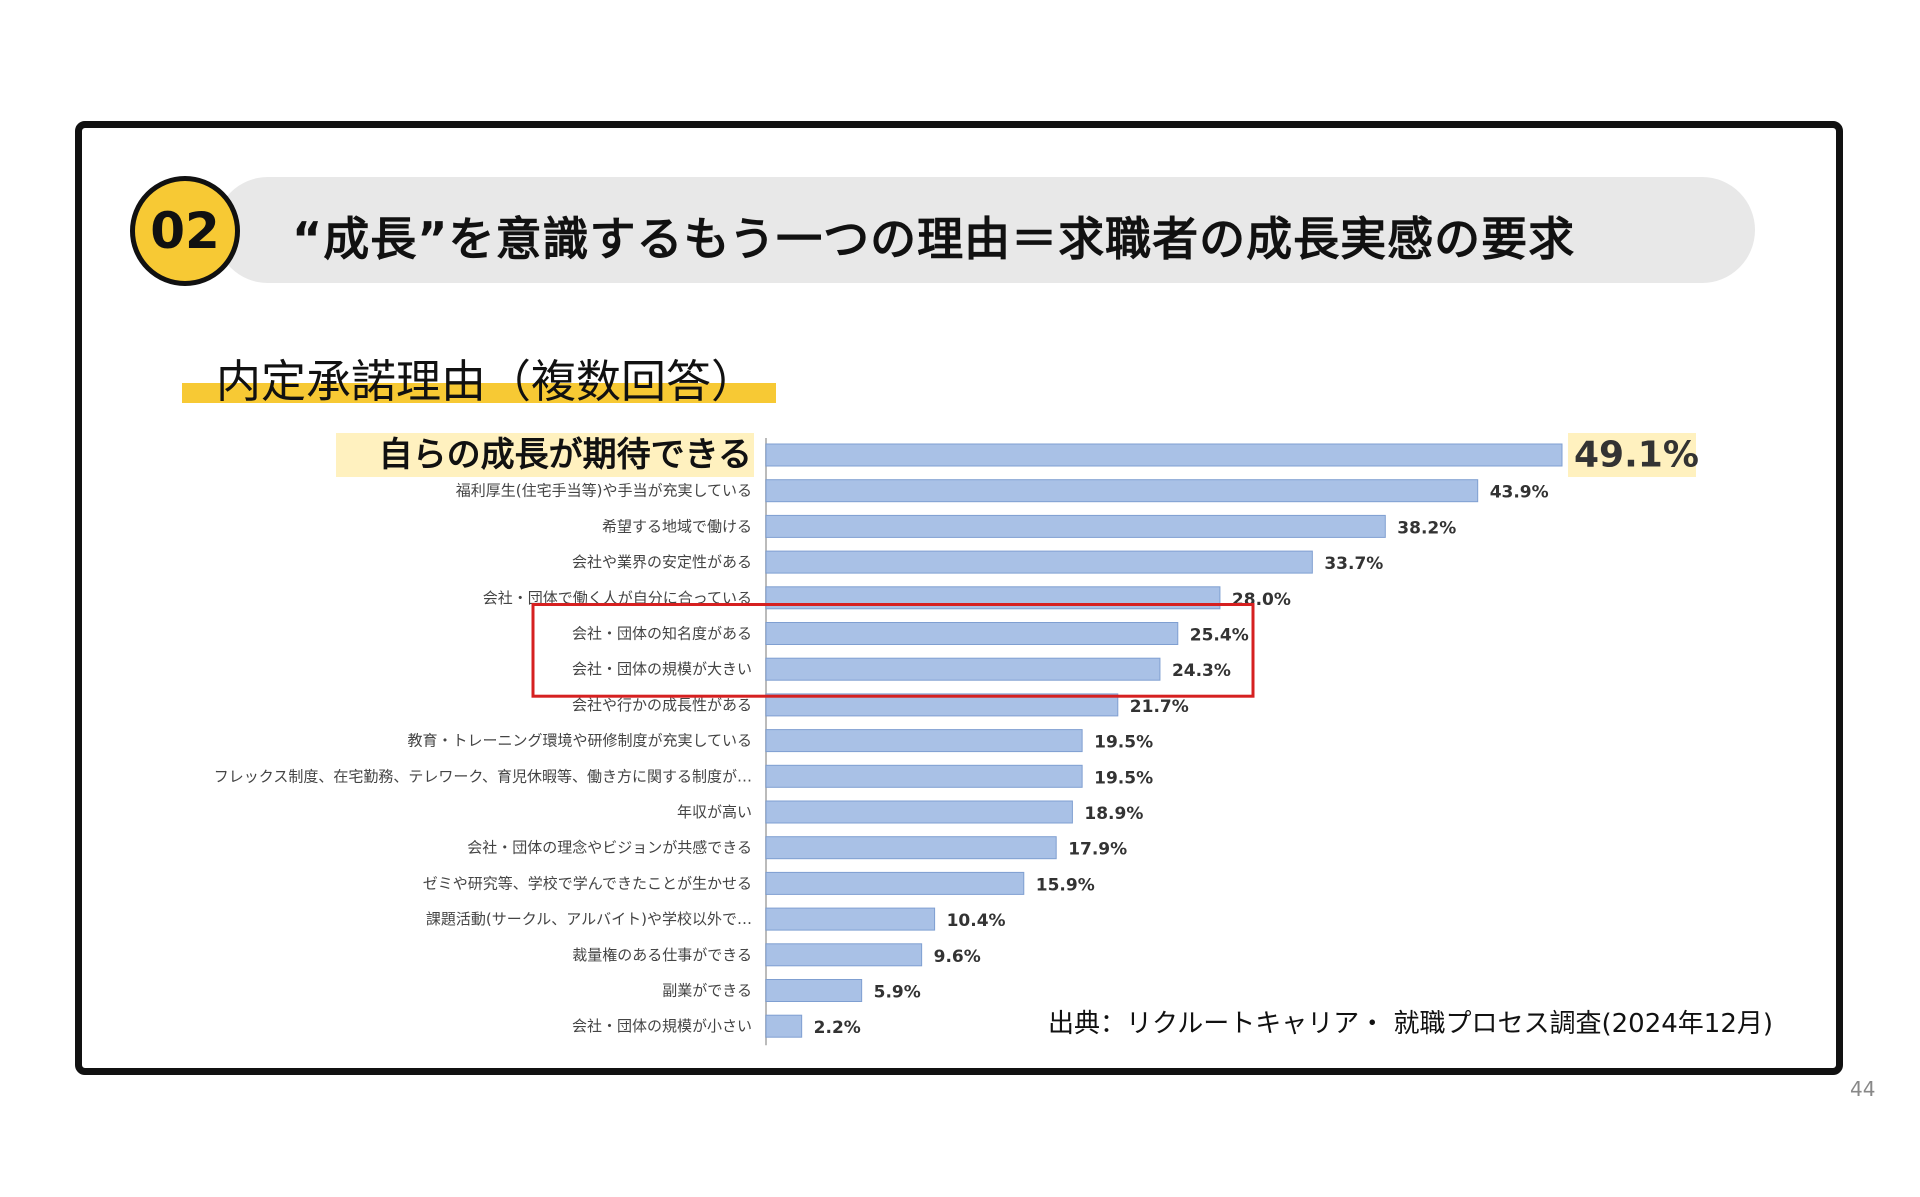 This screenshot has width=1920, height=1197. What do you see at coordinates (1219, 636) in the screenshot?
I see `value-label-5: 25.4%` at bounding box center [1219, 636].